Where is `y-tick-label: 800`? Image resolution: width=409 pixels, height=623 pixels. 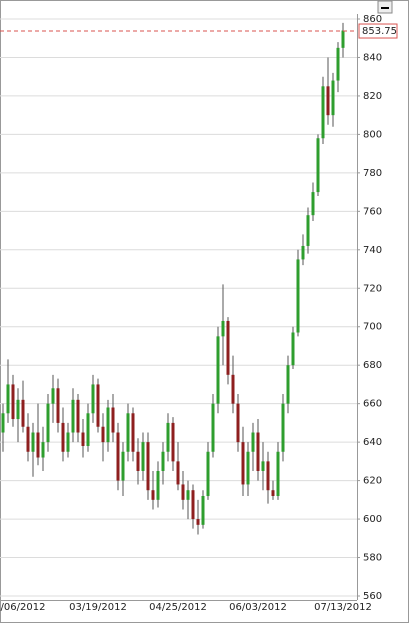 y-tick-label: 800 is located at coordinates (372, 134).